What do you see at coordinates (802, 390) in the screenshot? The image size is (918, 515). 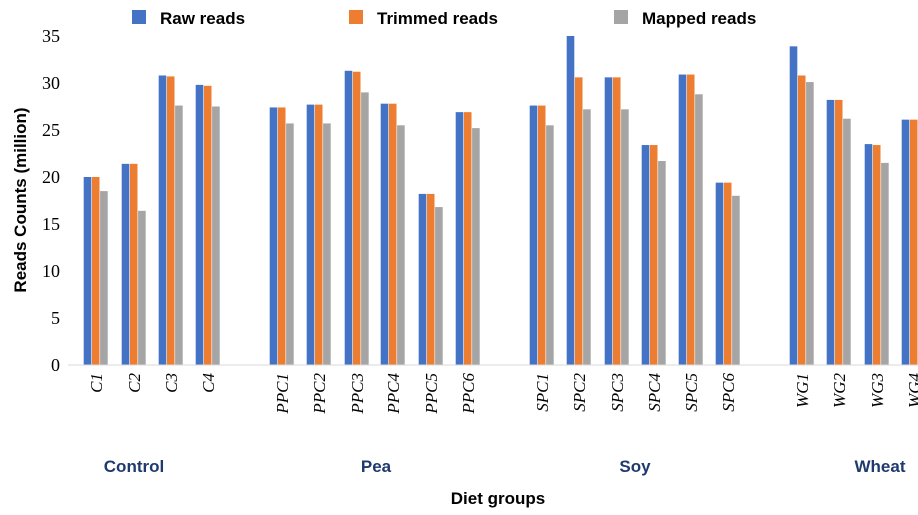 I see `category-label: WG1` at bounding box center [802, 390].